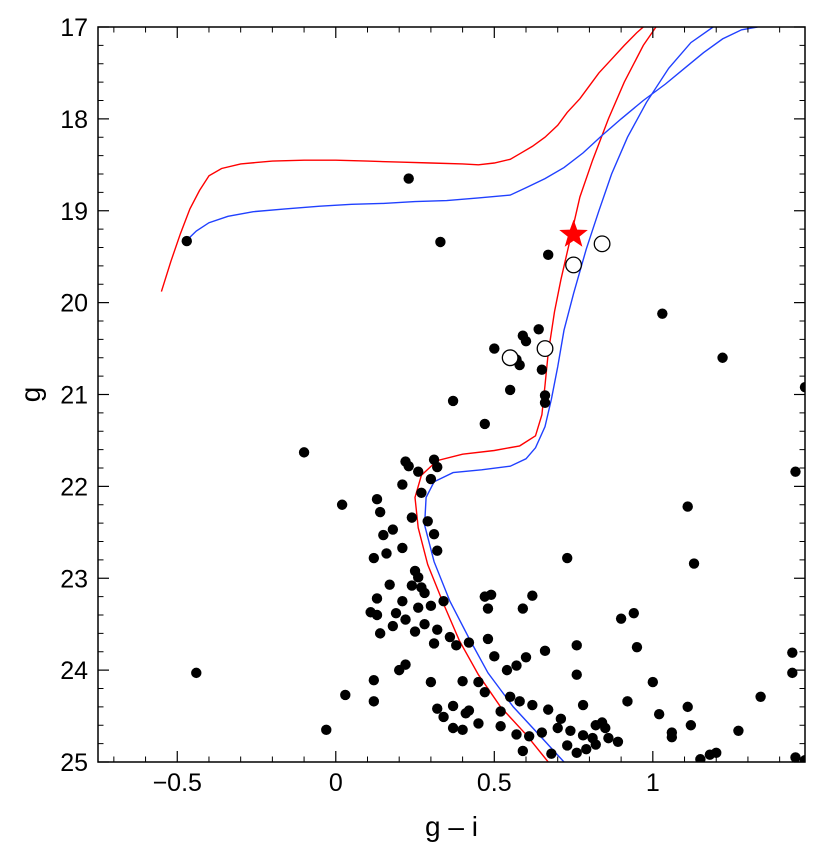  Describe the element at coordinates (336, 783) in the screenshot. I see `x-tick-label: 0` at that location.